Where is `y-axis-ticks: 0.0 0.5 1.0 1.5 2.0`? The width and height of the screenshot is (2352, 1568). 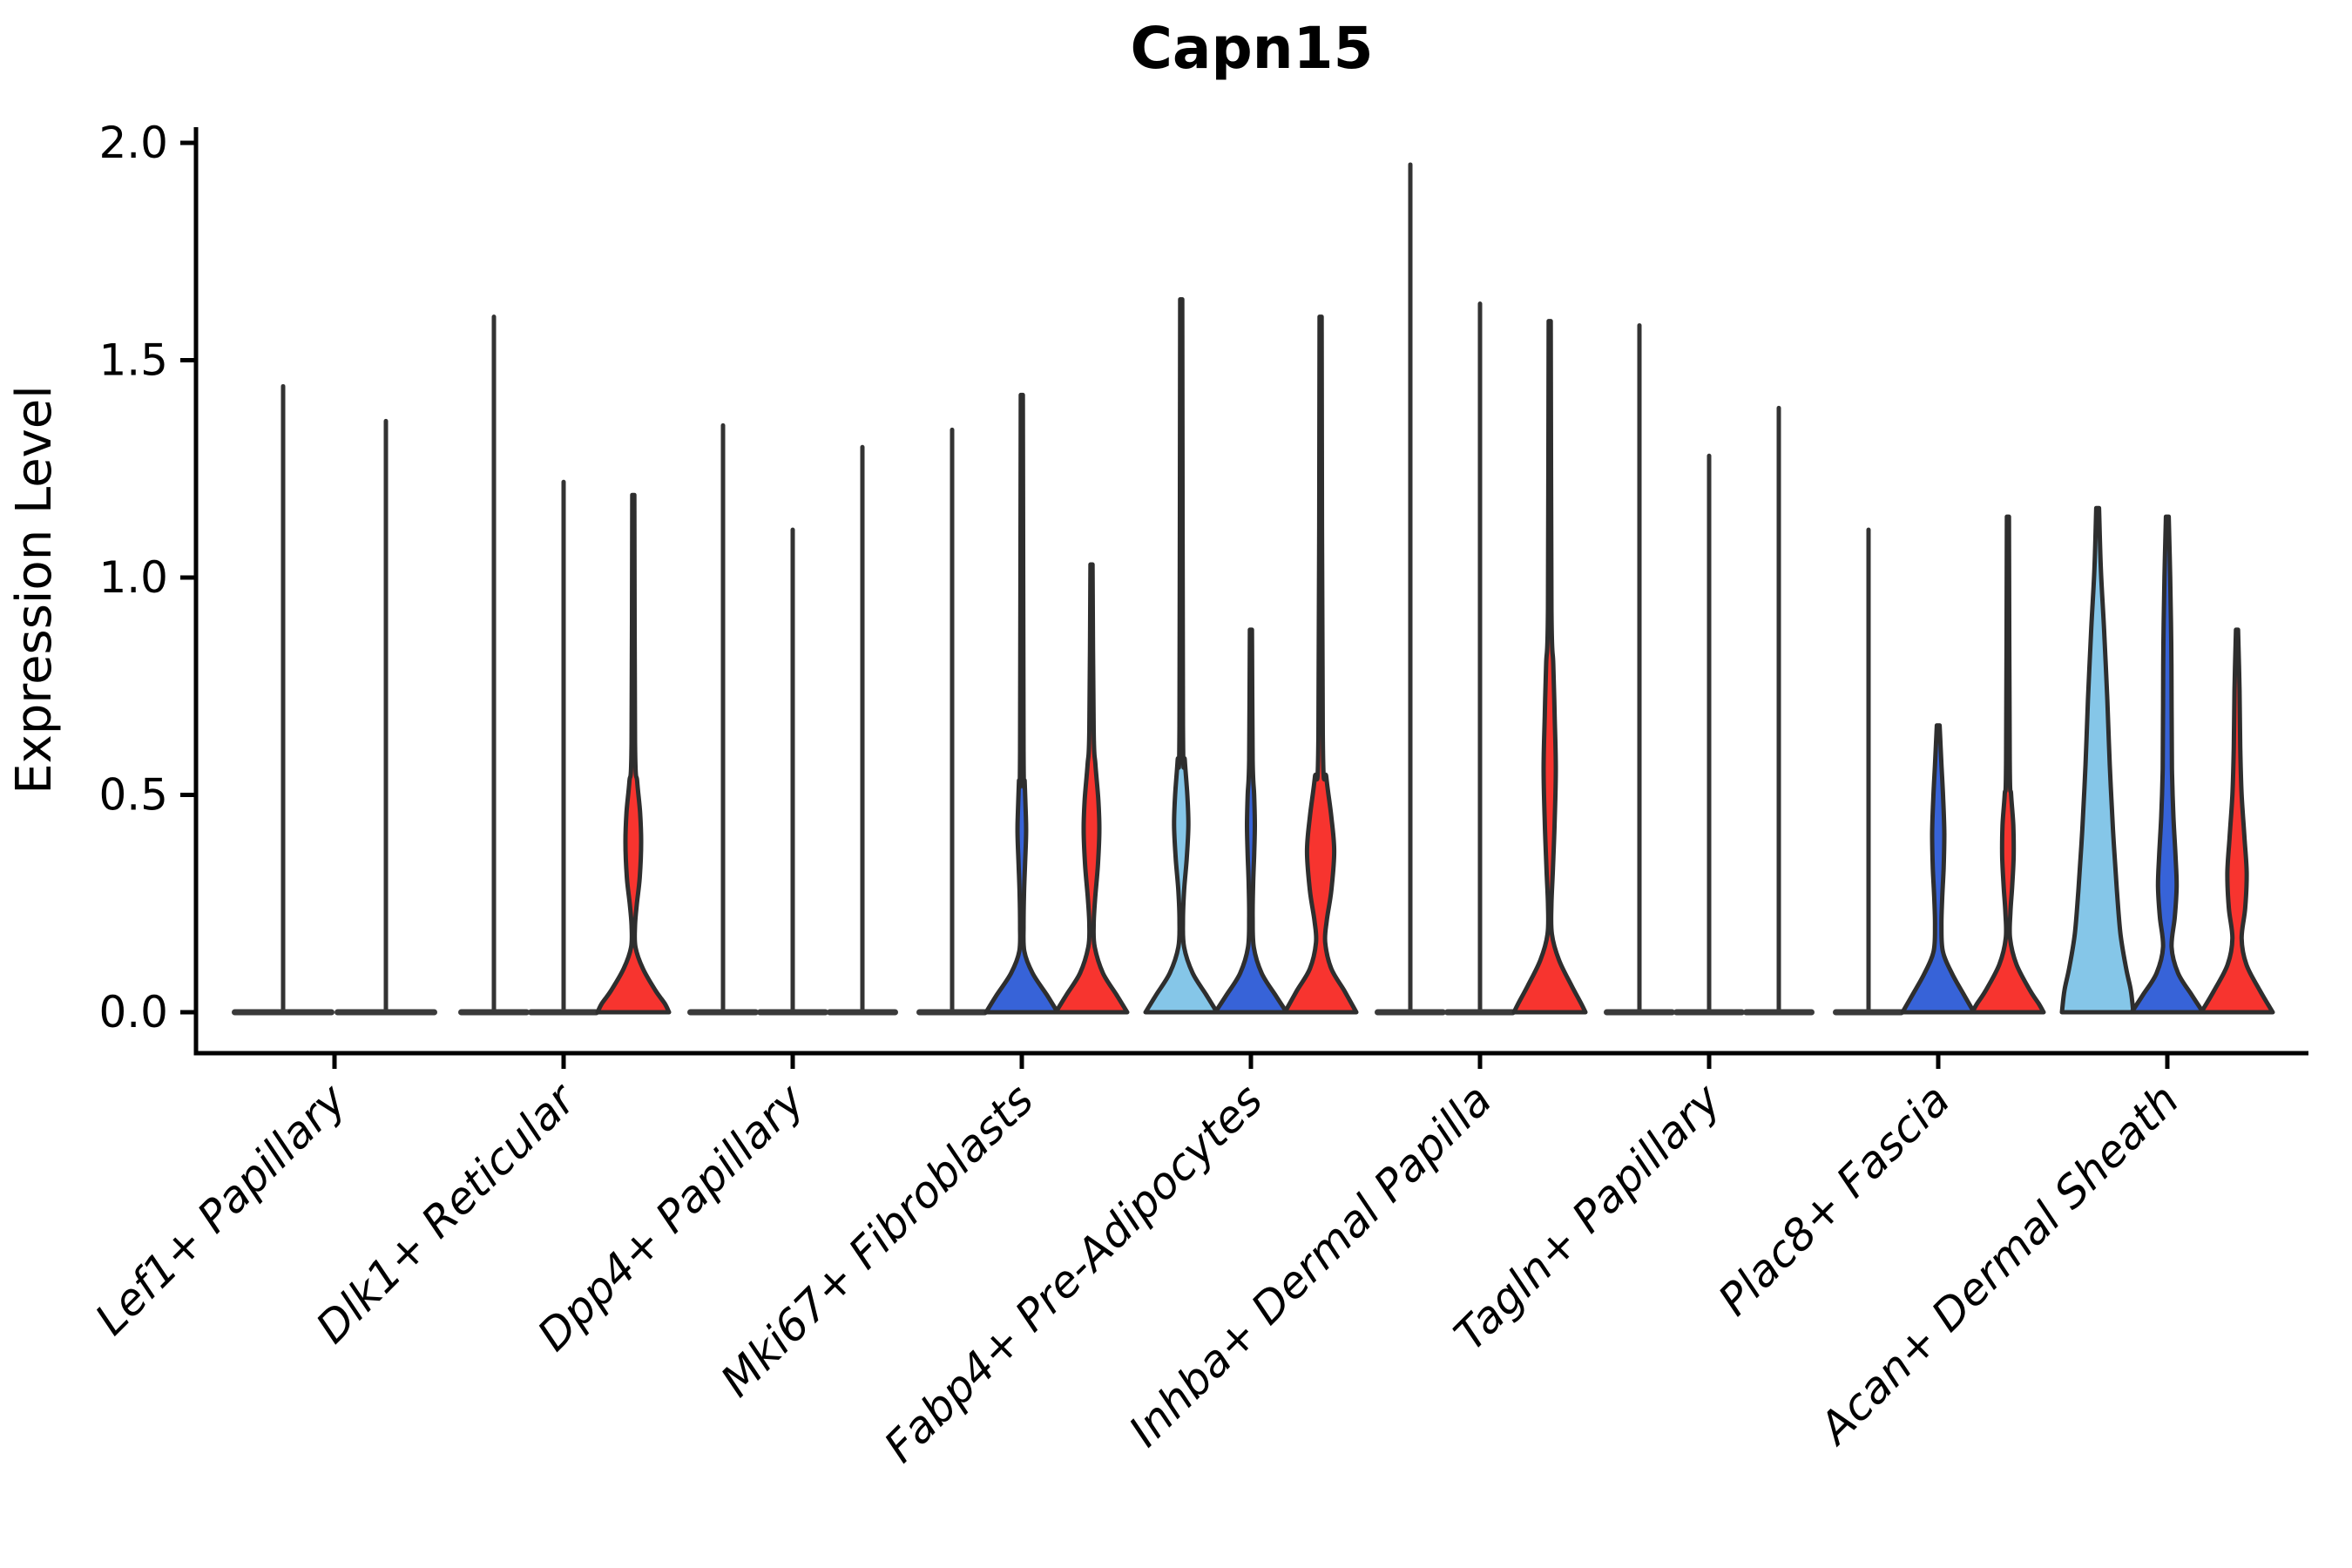
y-axis-ticks: 0.0 0.5 1.0 1.5 2.0 is located at coordinates (147, 577).